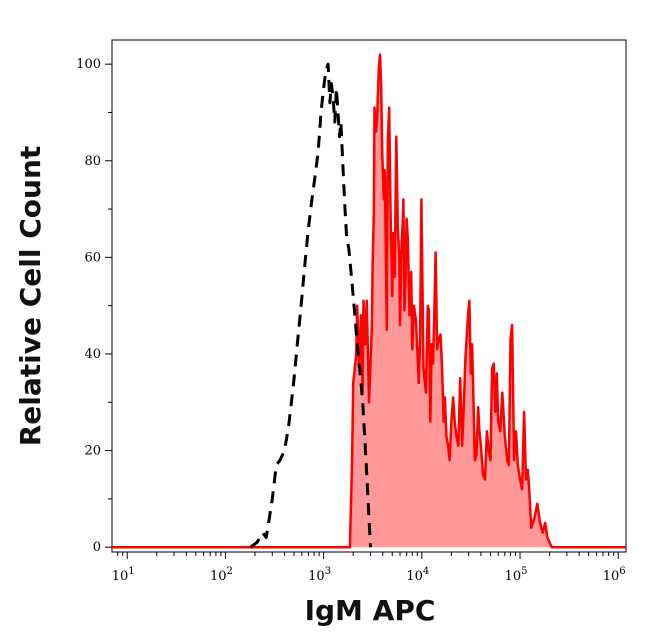 The height and width of the screenshot is (641, 646). What do you see at coordinates (310, 305) in the screenshot?
I see `series-0-line` at bounding box center [310, 305].